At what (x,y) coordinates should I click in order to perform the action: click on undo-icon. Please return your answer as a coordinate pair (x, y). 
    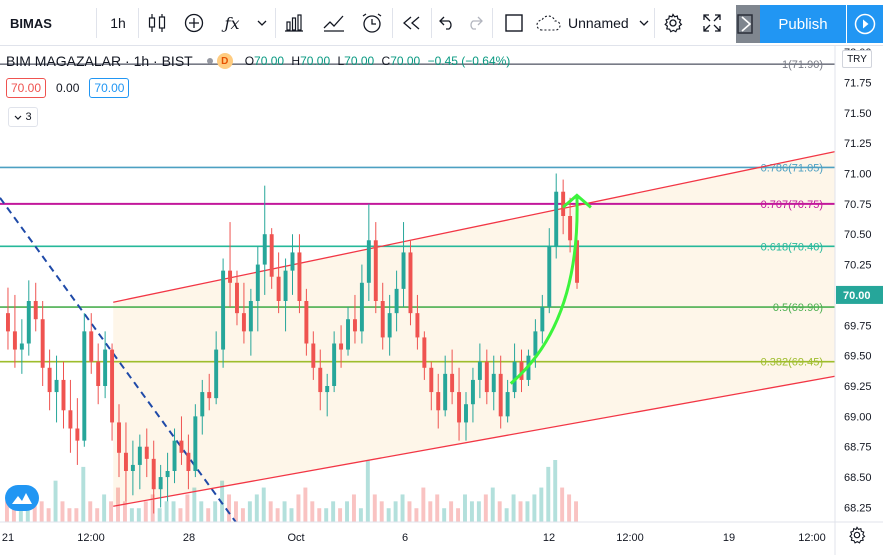
    Looking at the image, I should click on (447, 23).